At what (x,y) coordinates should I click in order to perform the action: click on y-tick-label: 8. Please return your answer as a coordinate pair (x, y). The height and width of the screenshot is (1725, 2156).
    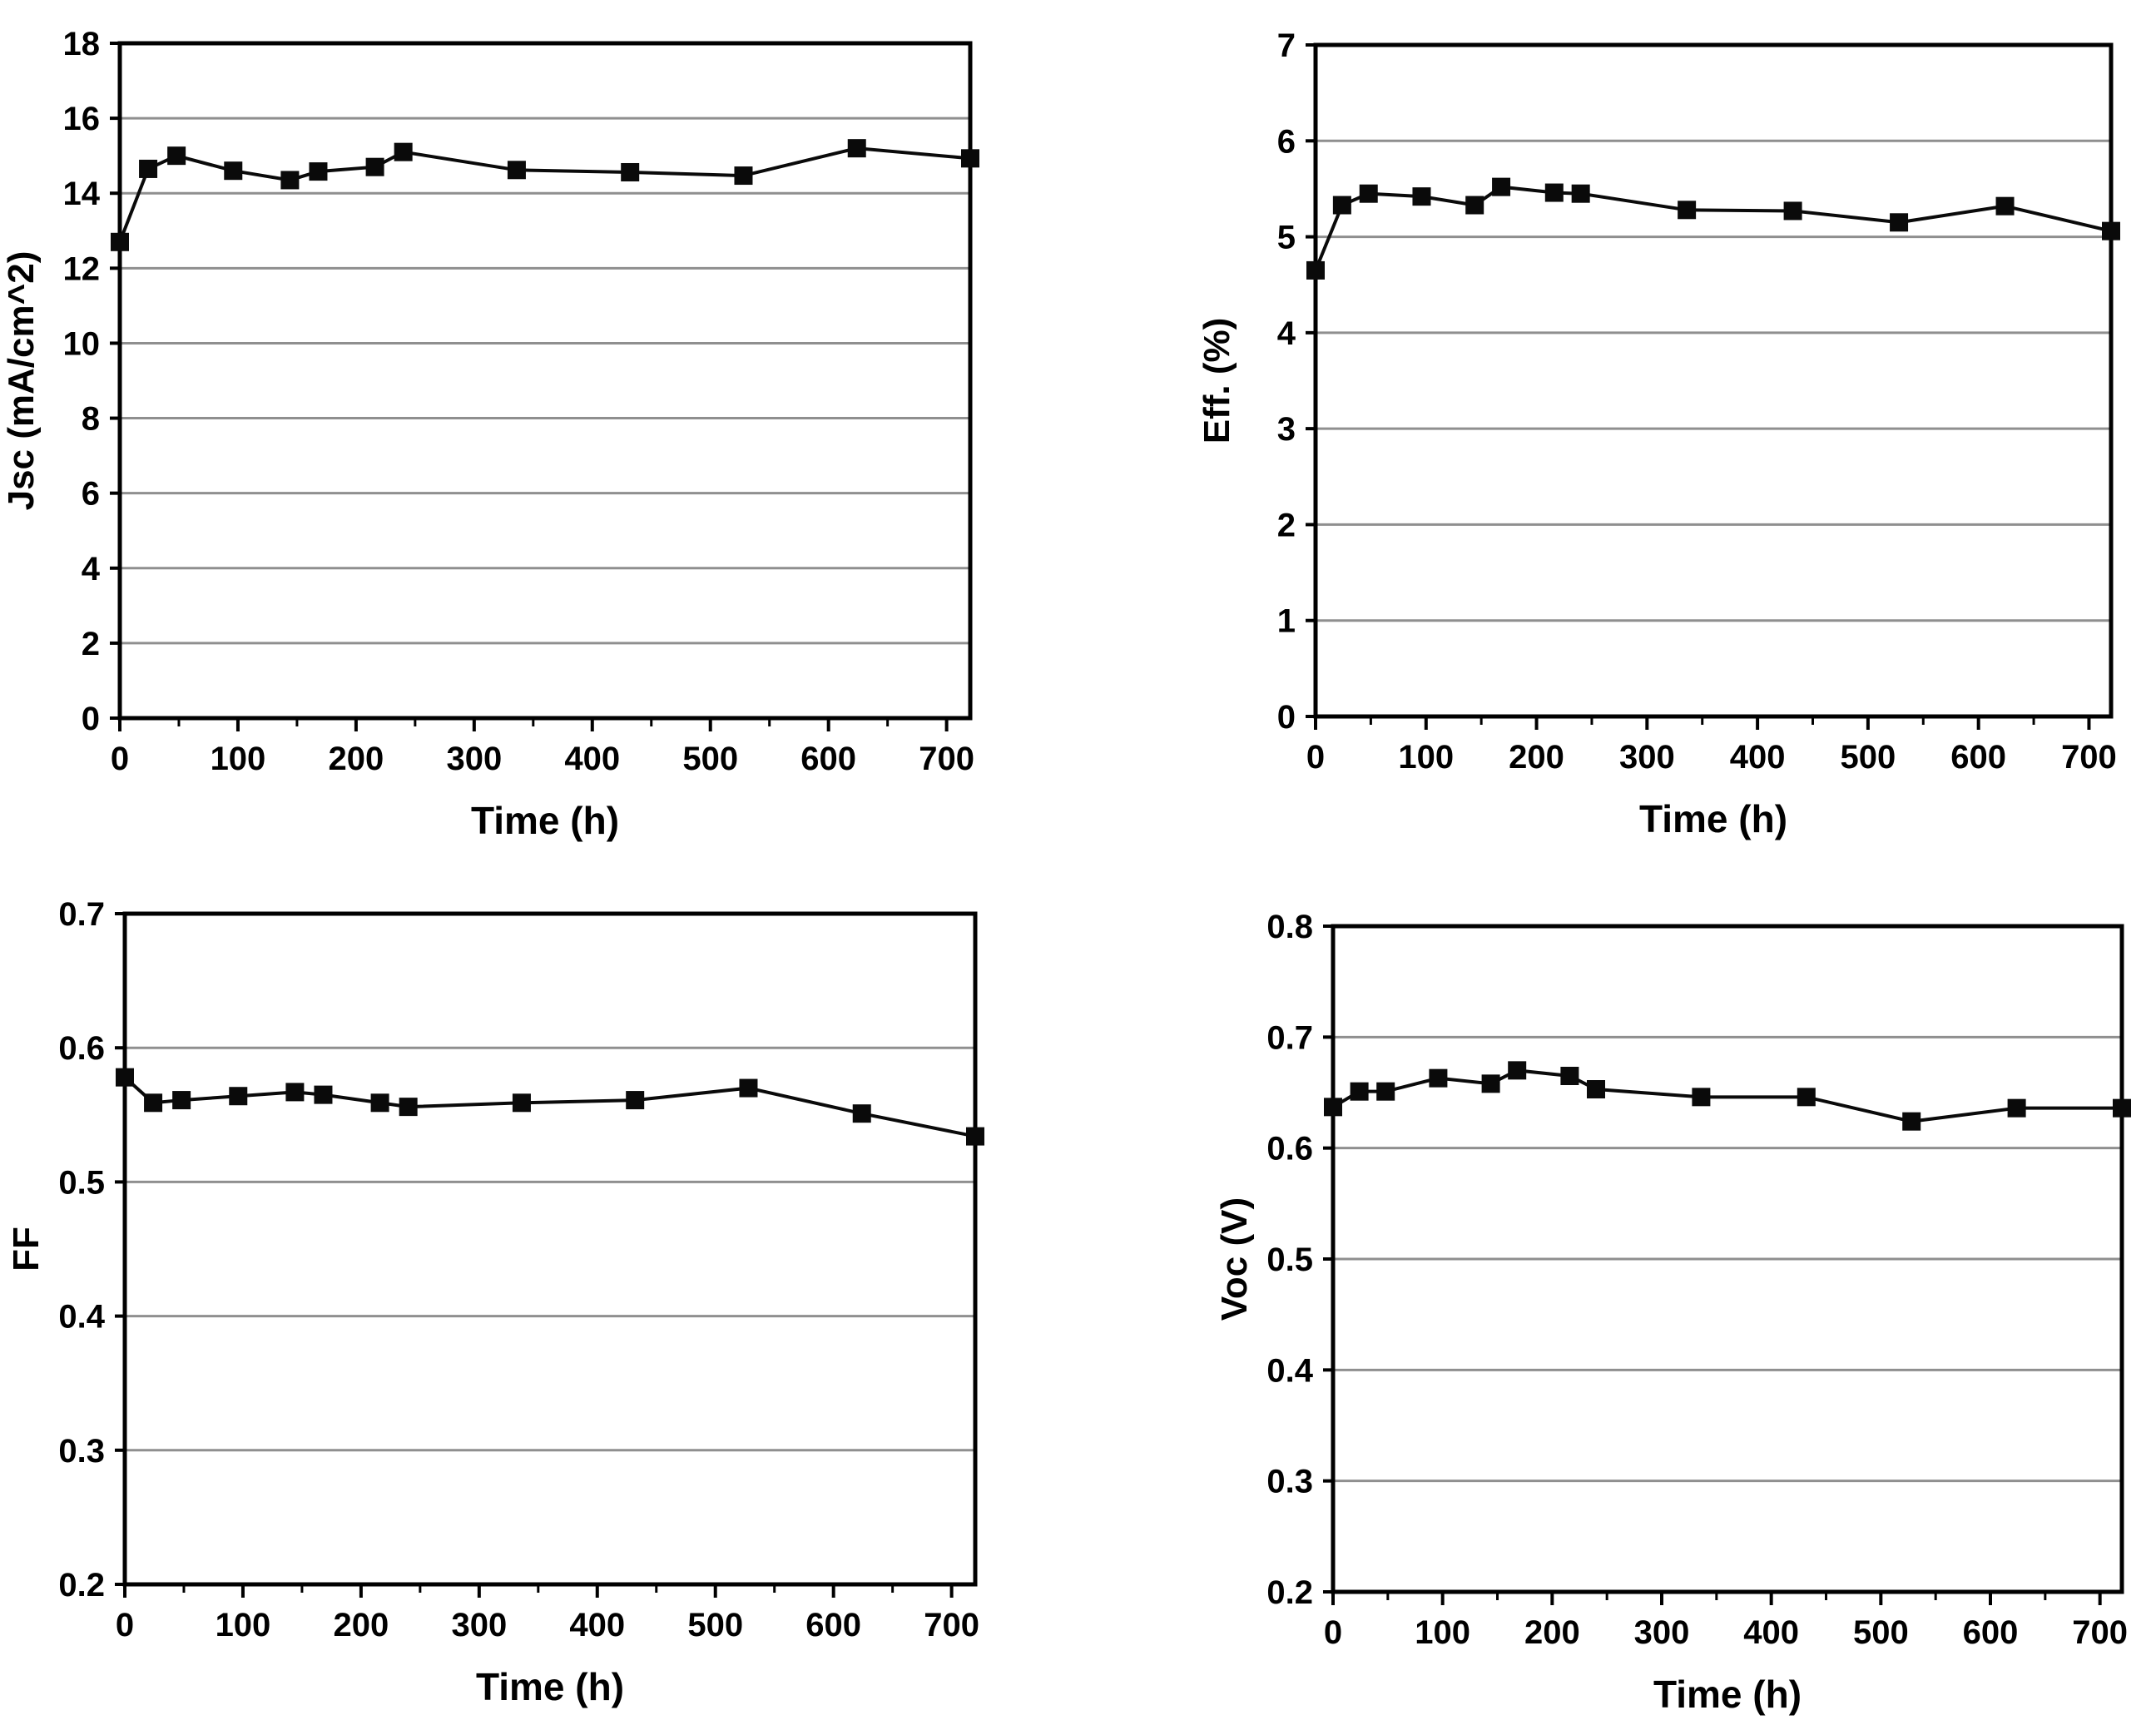
    Looking at the image, I should click on (91, 419).